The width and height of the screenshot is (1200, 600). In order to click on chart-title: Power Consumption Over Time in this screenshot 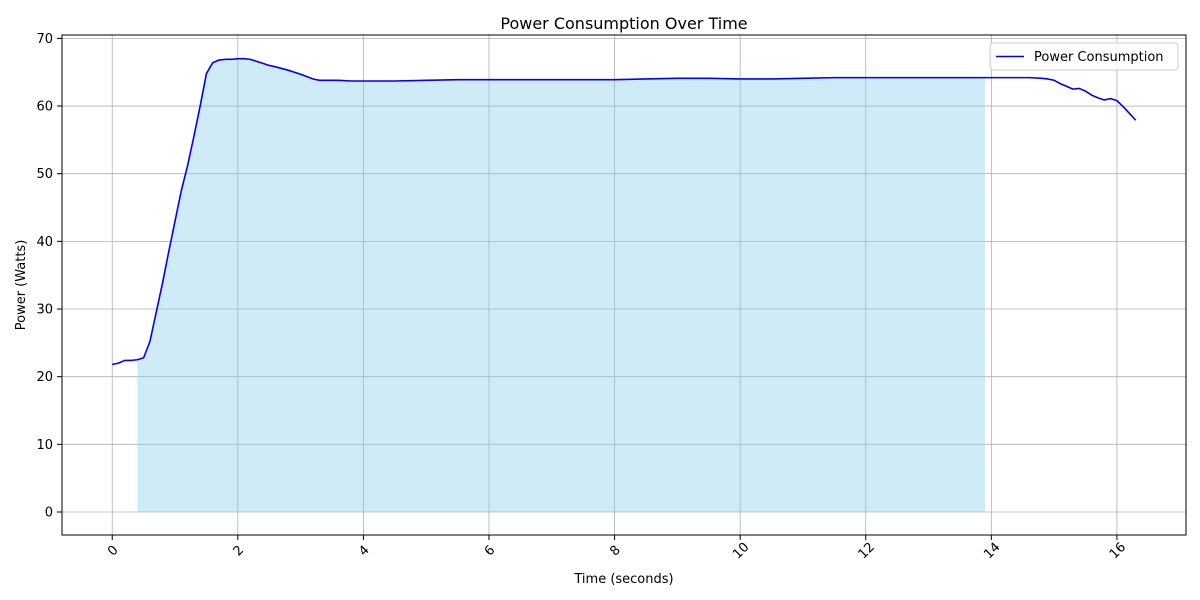, I will do `click(623, 23)`.